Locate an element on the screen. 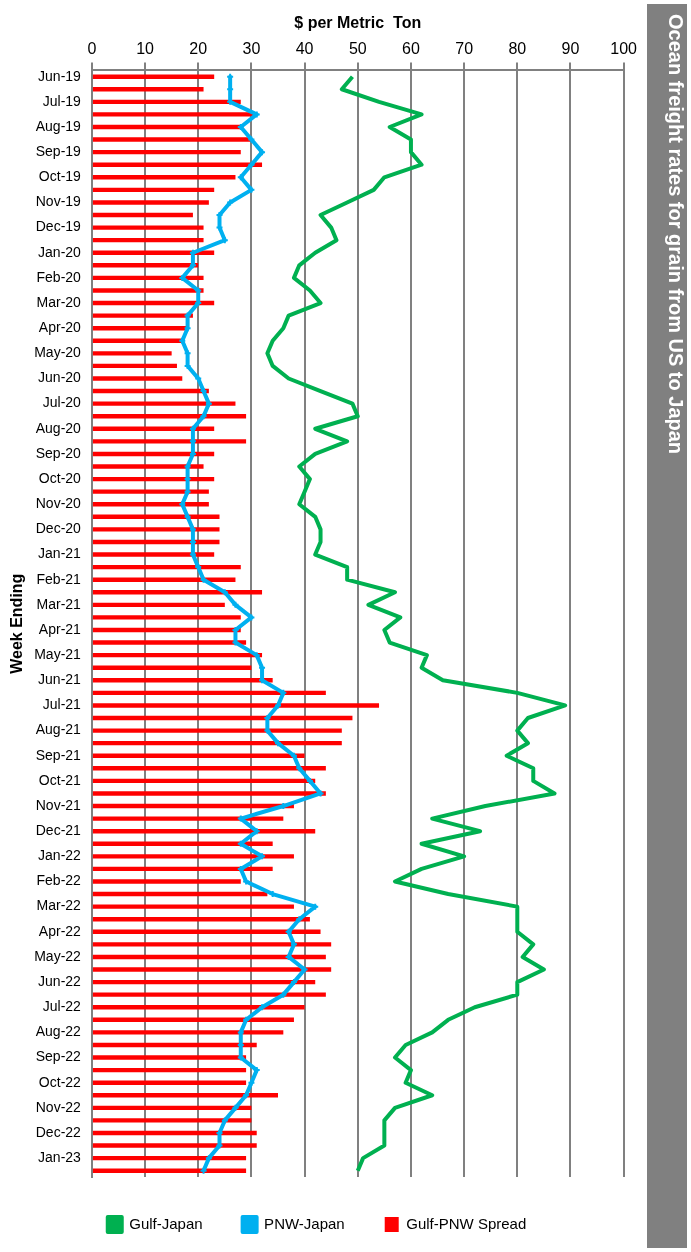  x-tick-label: 90 is located at coordinates (570, 49).